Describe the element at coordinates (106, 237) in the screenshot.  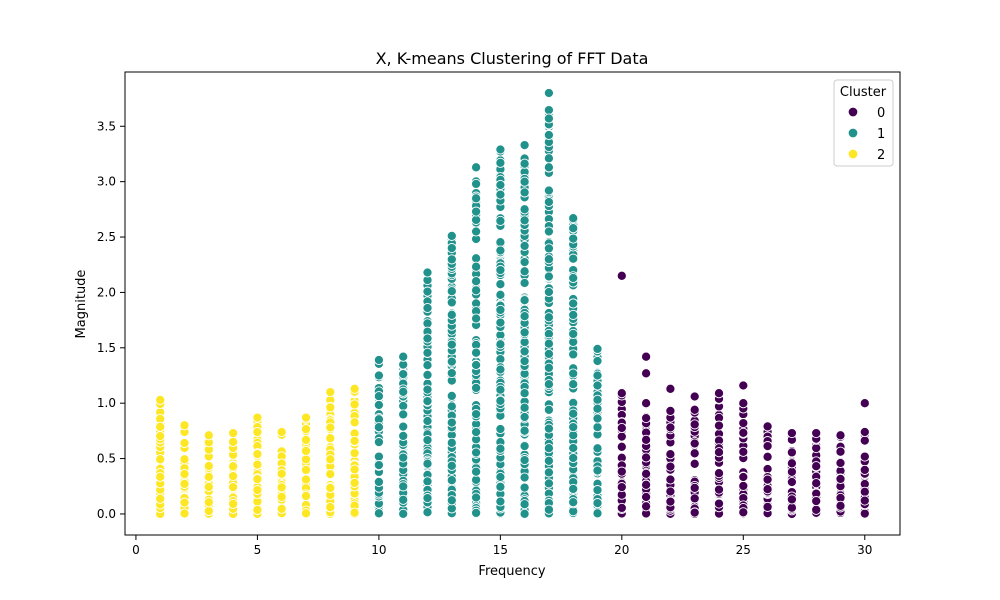
I see `y-tick-label: 2.5` at that location.